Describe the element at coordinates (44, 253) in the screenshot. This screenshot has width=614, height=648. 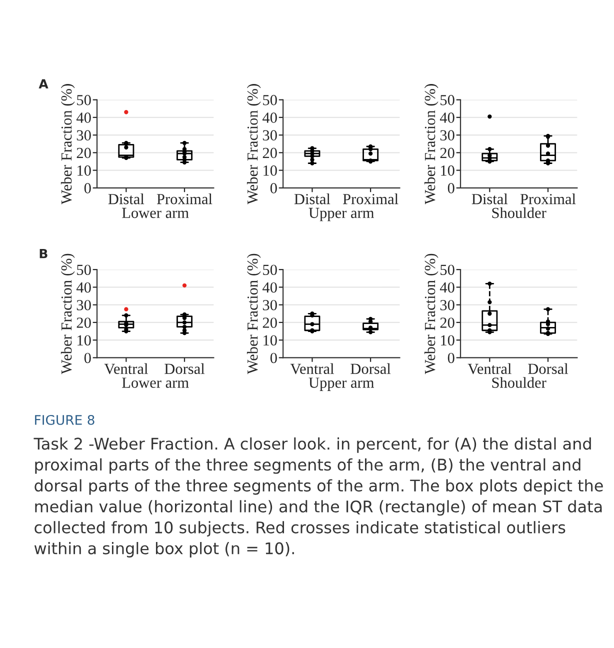
I see `text: B` at that location.